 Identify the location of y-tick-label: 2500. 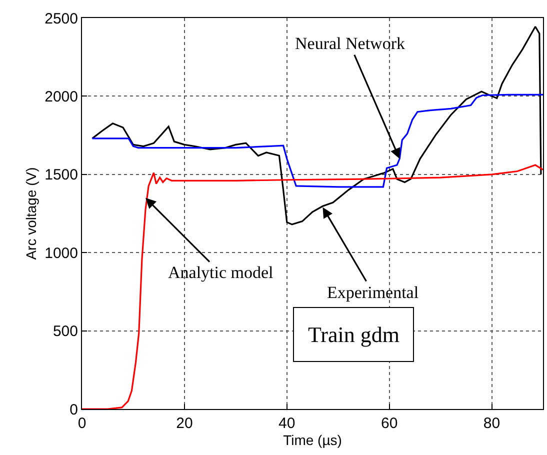
(61, 19).